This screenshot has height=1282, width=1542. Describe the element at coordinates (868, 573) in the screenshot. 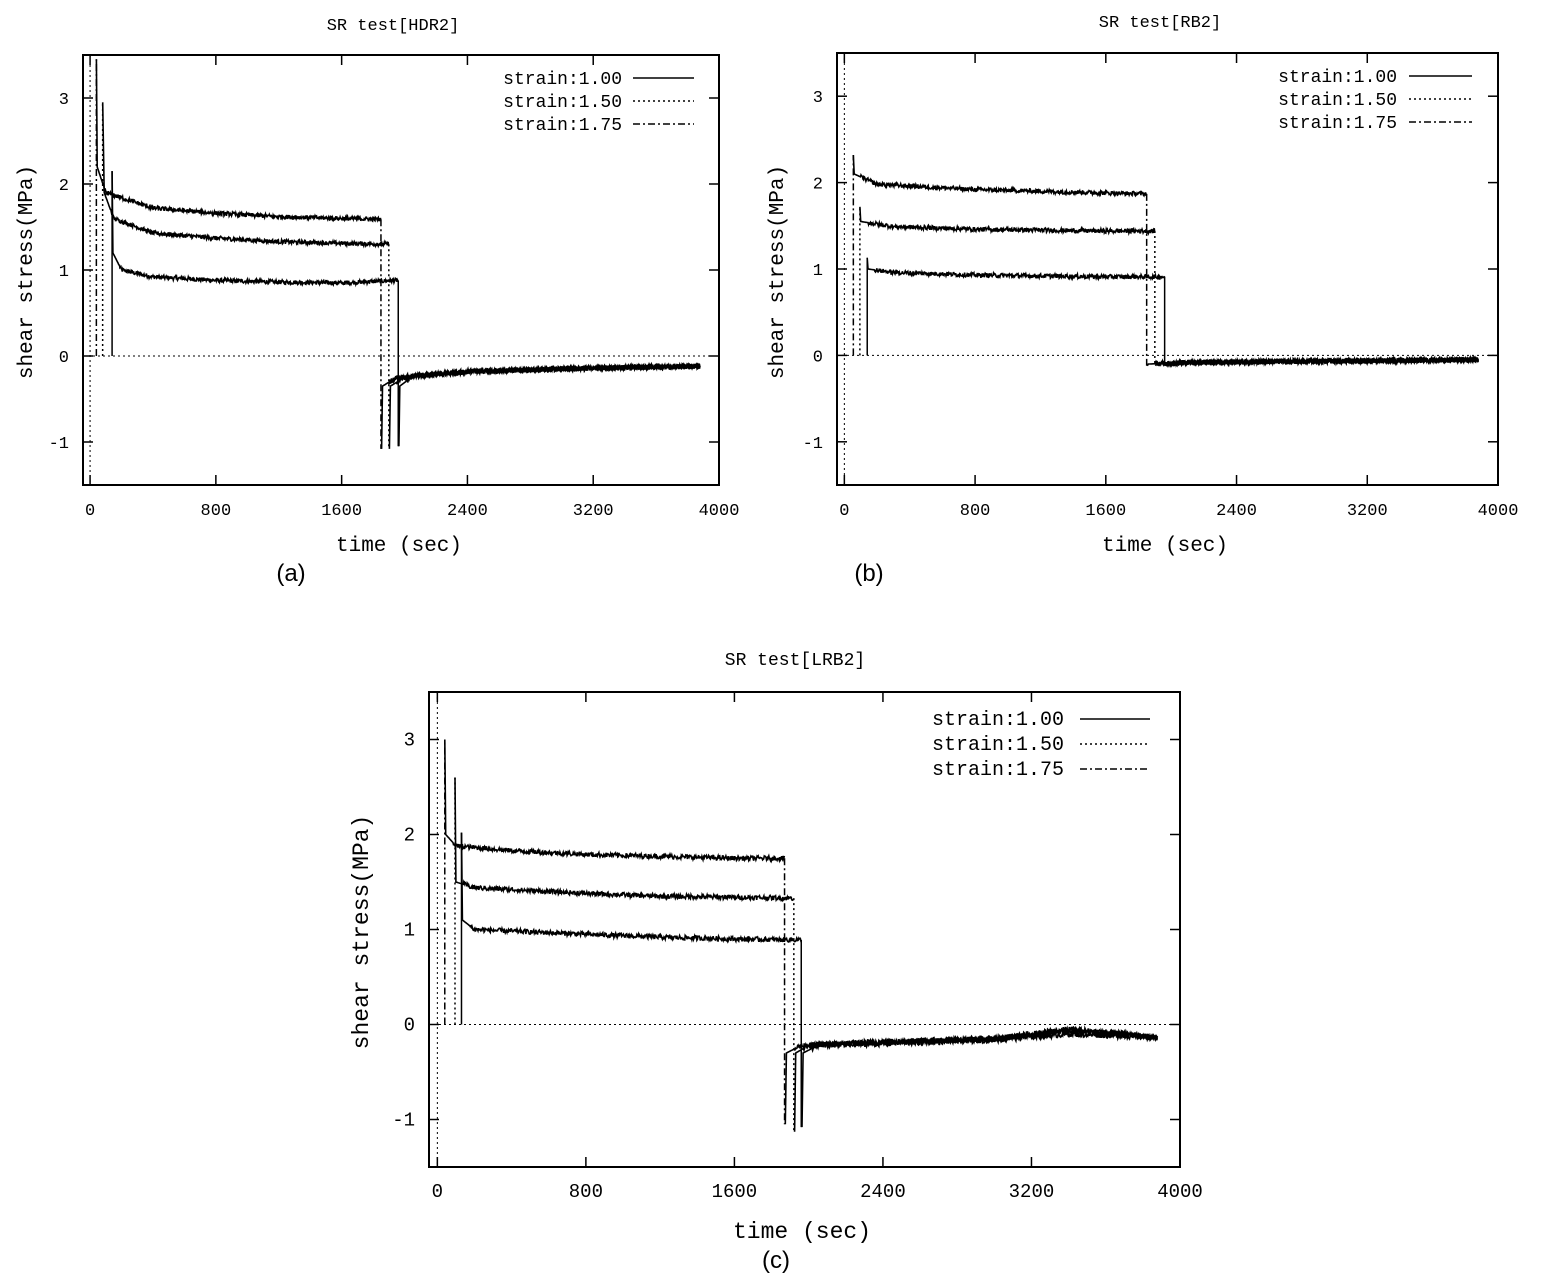

I see `panel-label: (b)` at that location.